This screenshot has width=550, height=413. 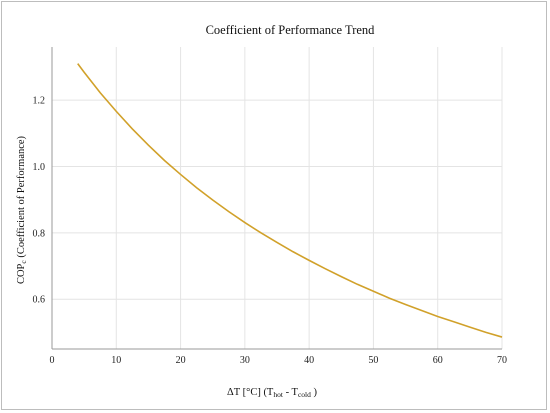 What do you see at coordinates (39, 300) in the screenshot?
I see `y-tick-label-0: 0.6` at bounding box center [39, 300].